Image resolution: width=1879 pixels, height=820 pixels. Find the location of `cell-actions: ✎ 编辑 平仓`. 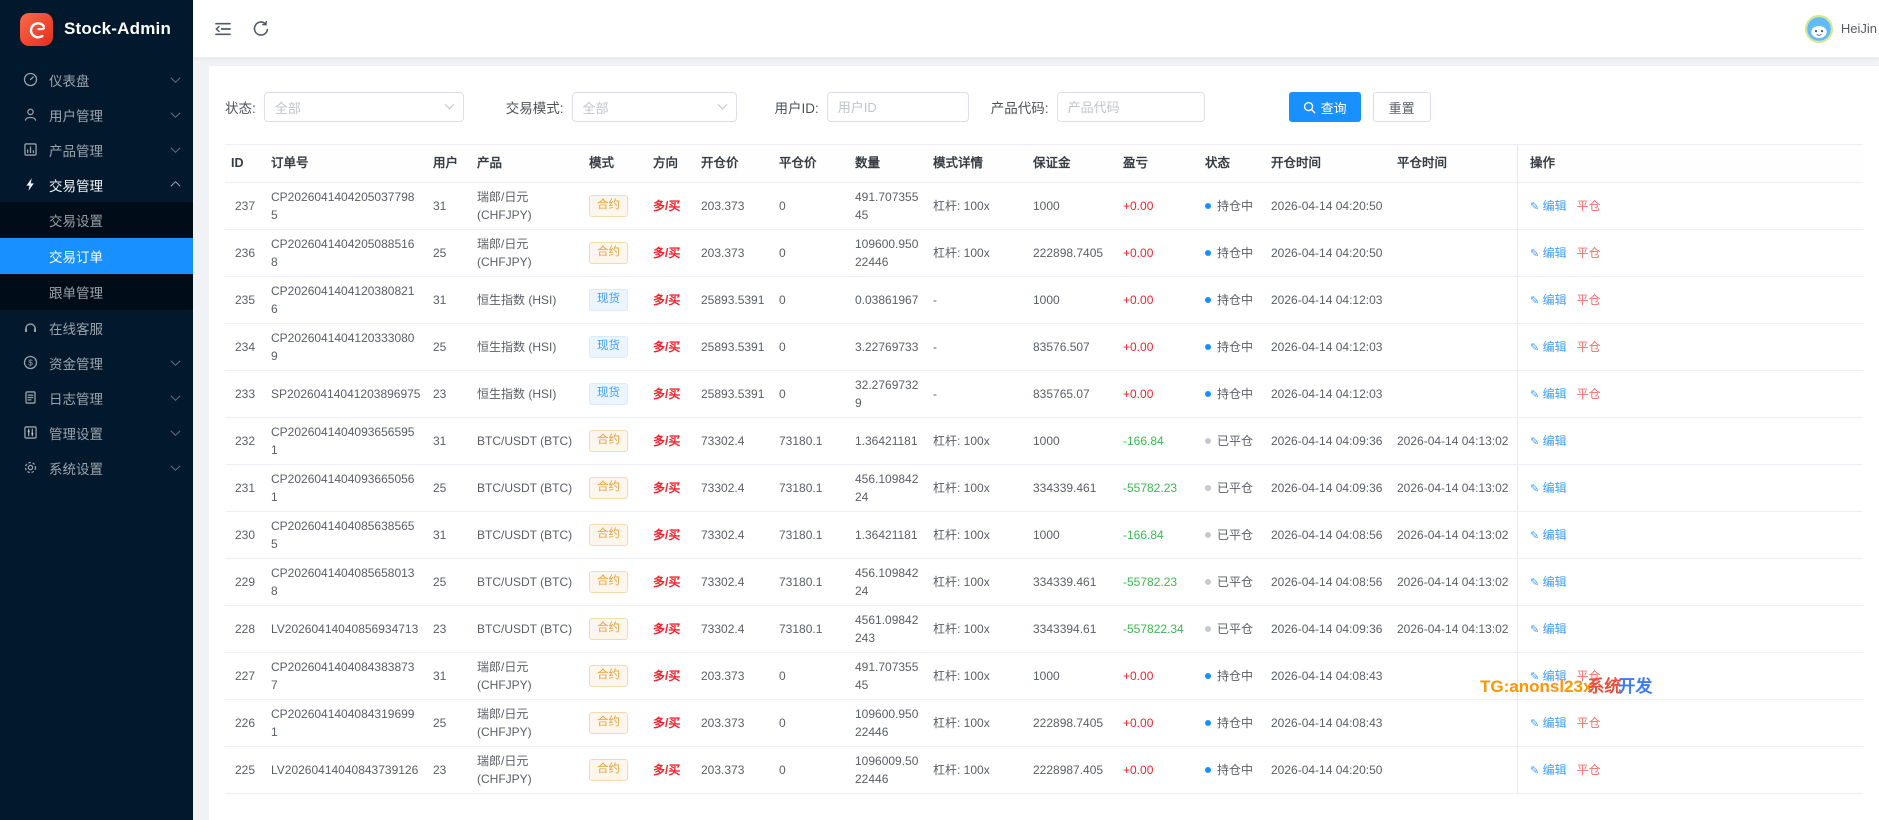

cell-actions: ✎ 编辑 平仓 is located at coordinates (1690, 299).